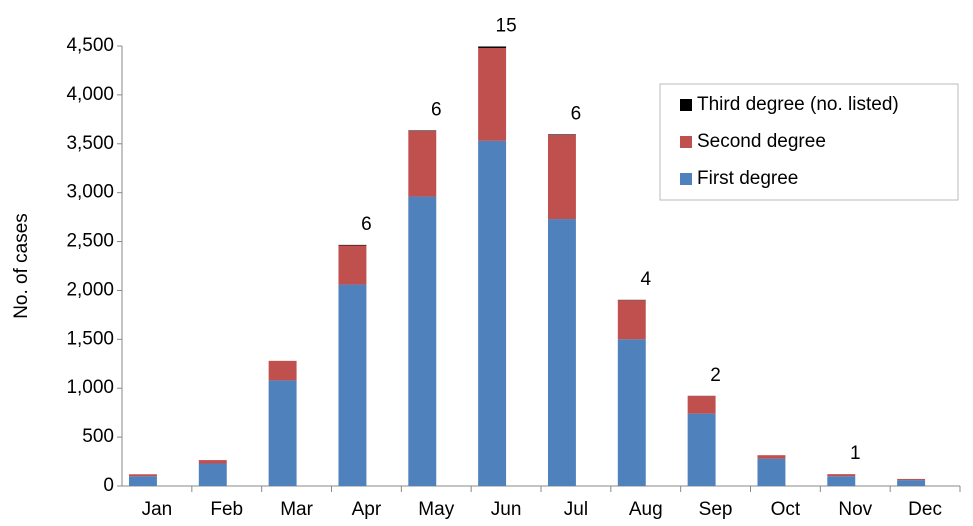 The width and height of the screenshot is (973, 526). Describe the element at coordinates (506, 509) in the screenshot. I see `x-tick-label: Jun` at that location.